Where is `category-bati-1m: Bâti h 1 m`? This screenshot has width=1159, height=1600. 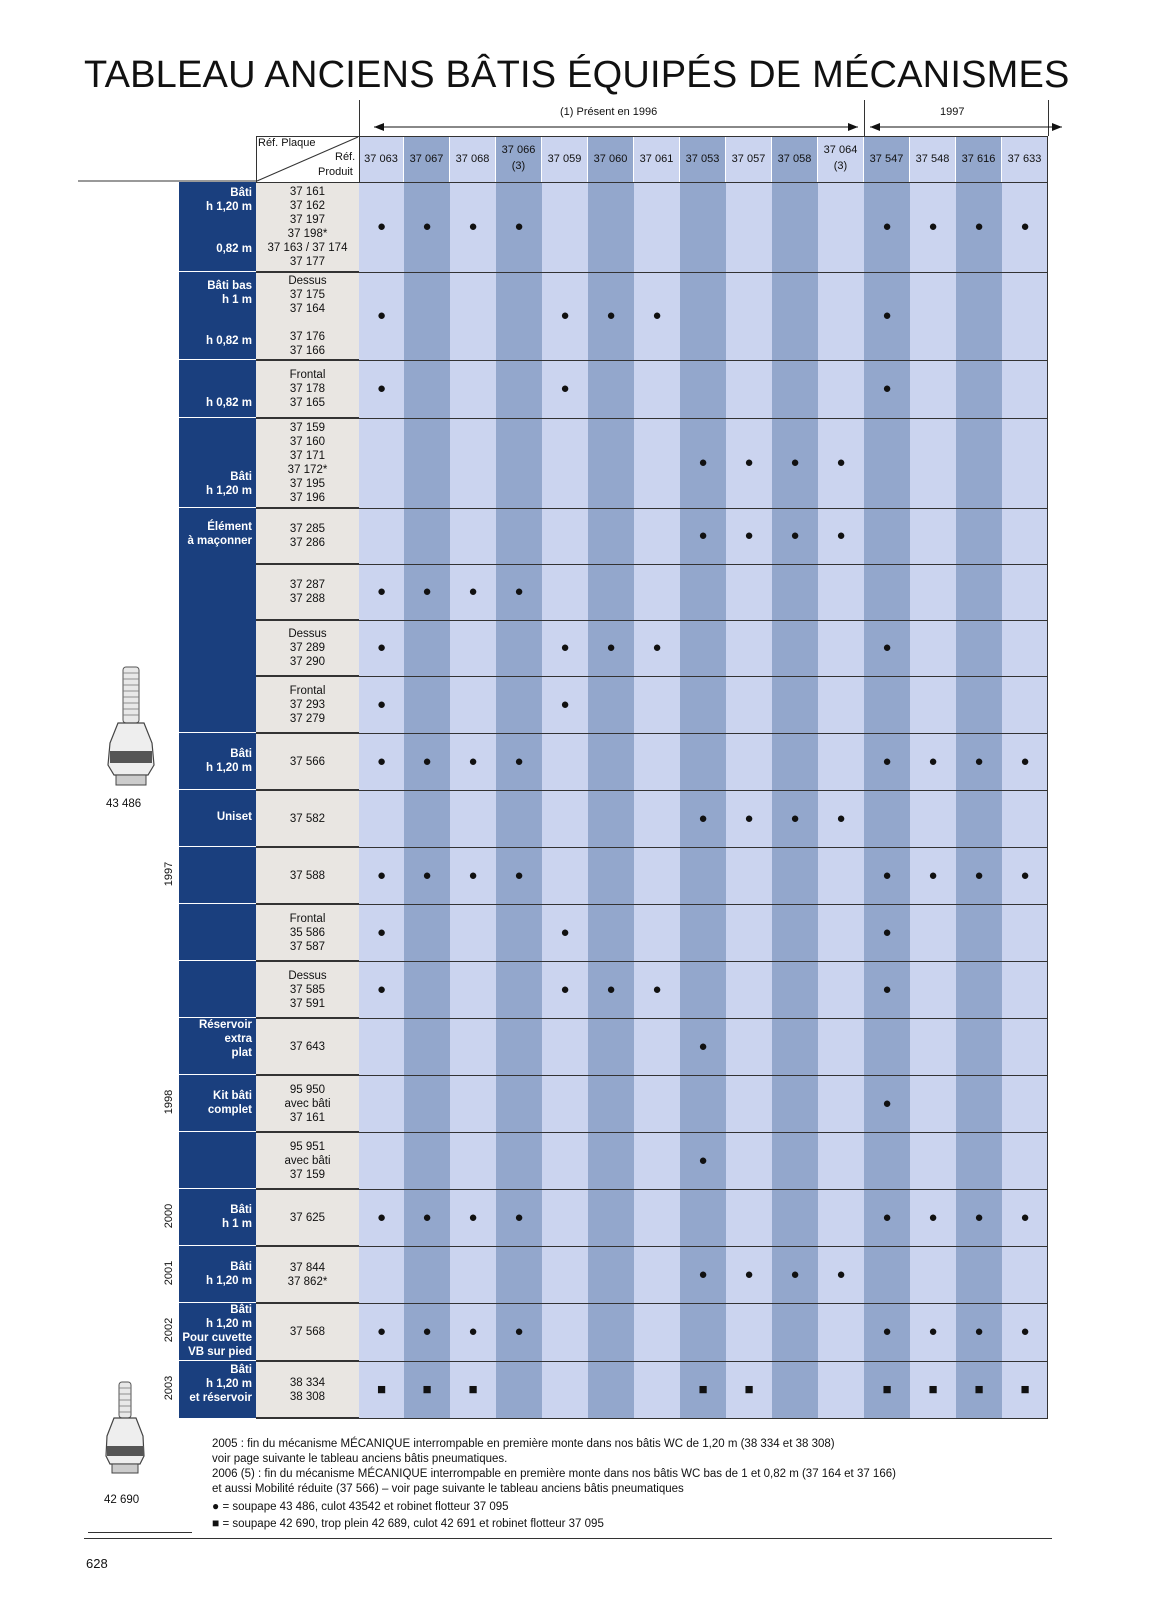 category-bati-1m: Bâti h 1 m is located at coordinates (217, 1217).